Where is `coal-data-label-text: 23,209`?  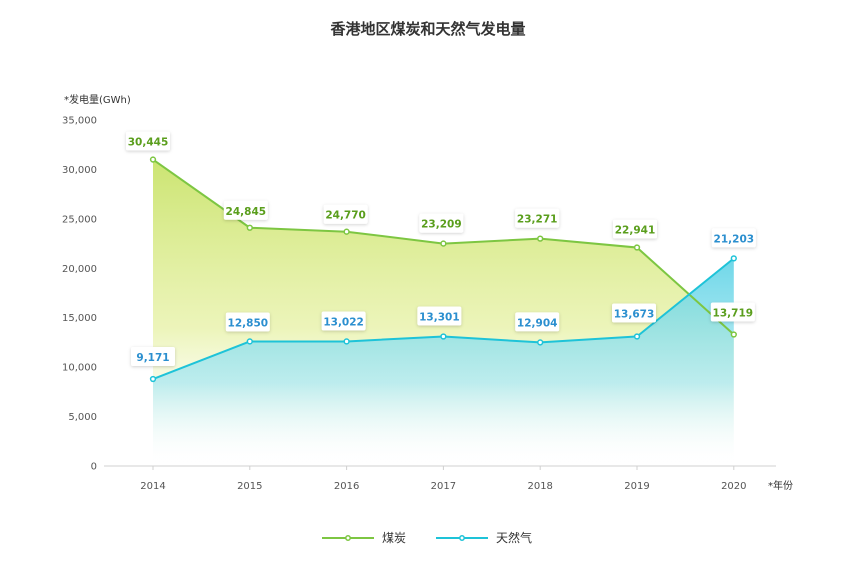
coal-data-label-text: 23,209 is located at coordinates (441, 225).